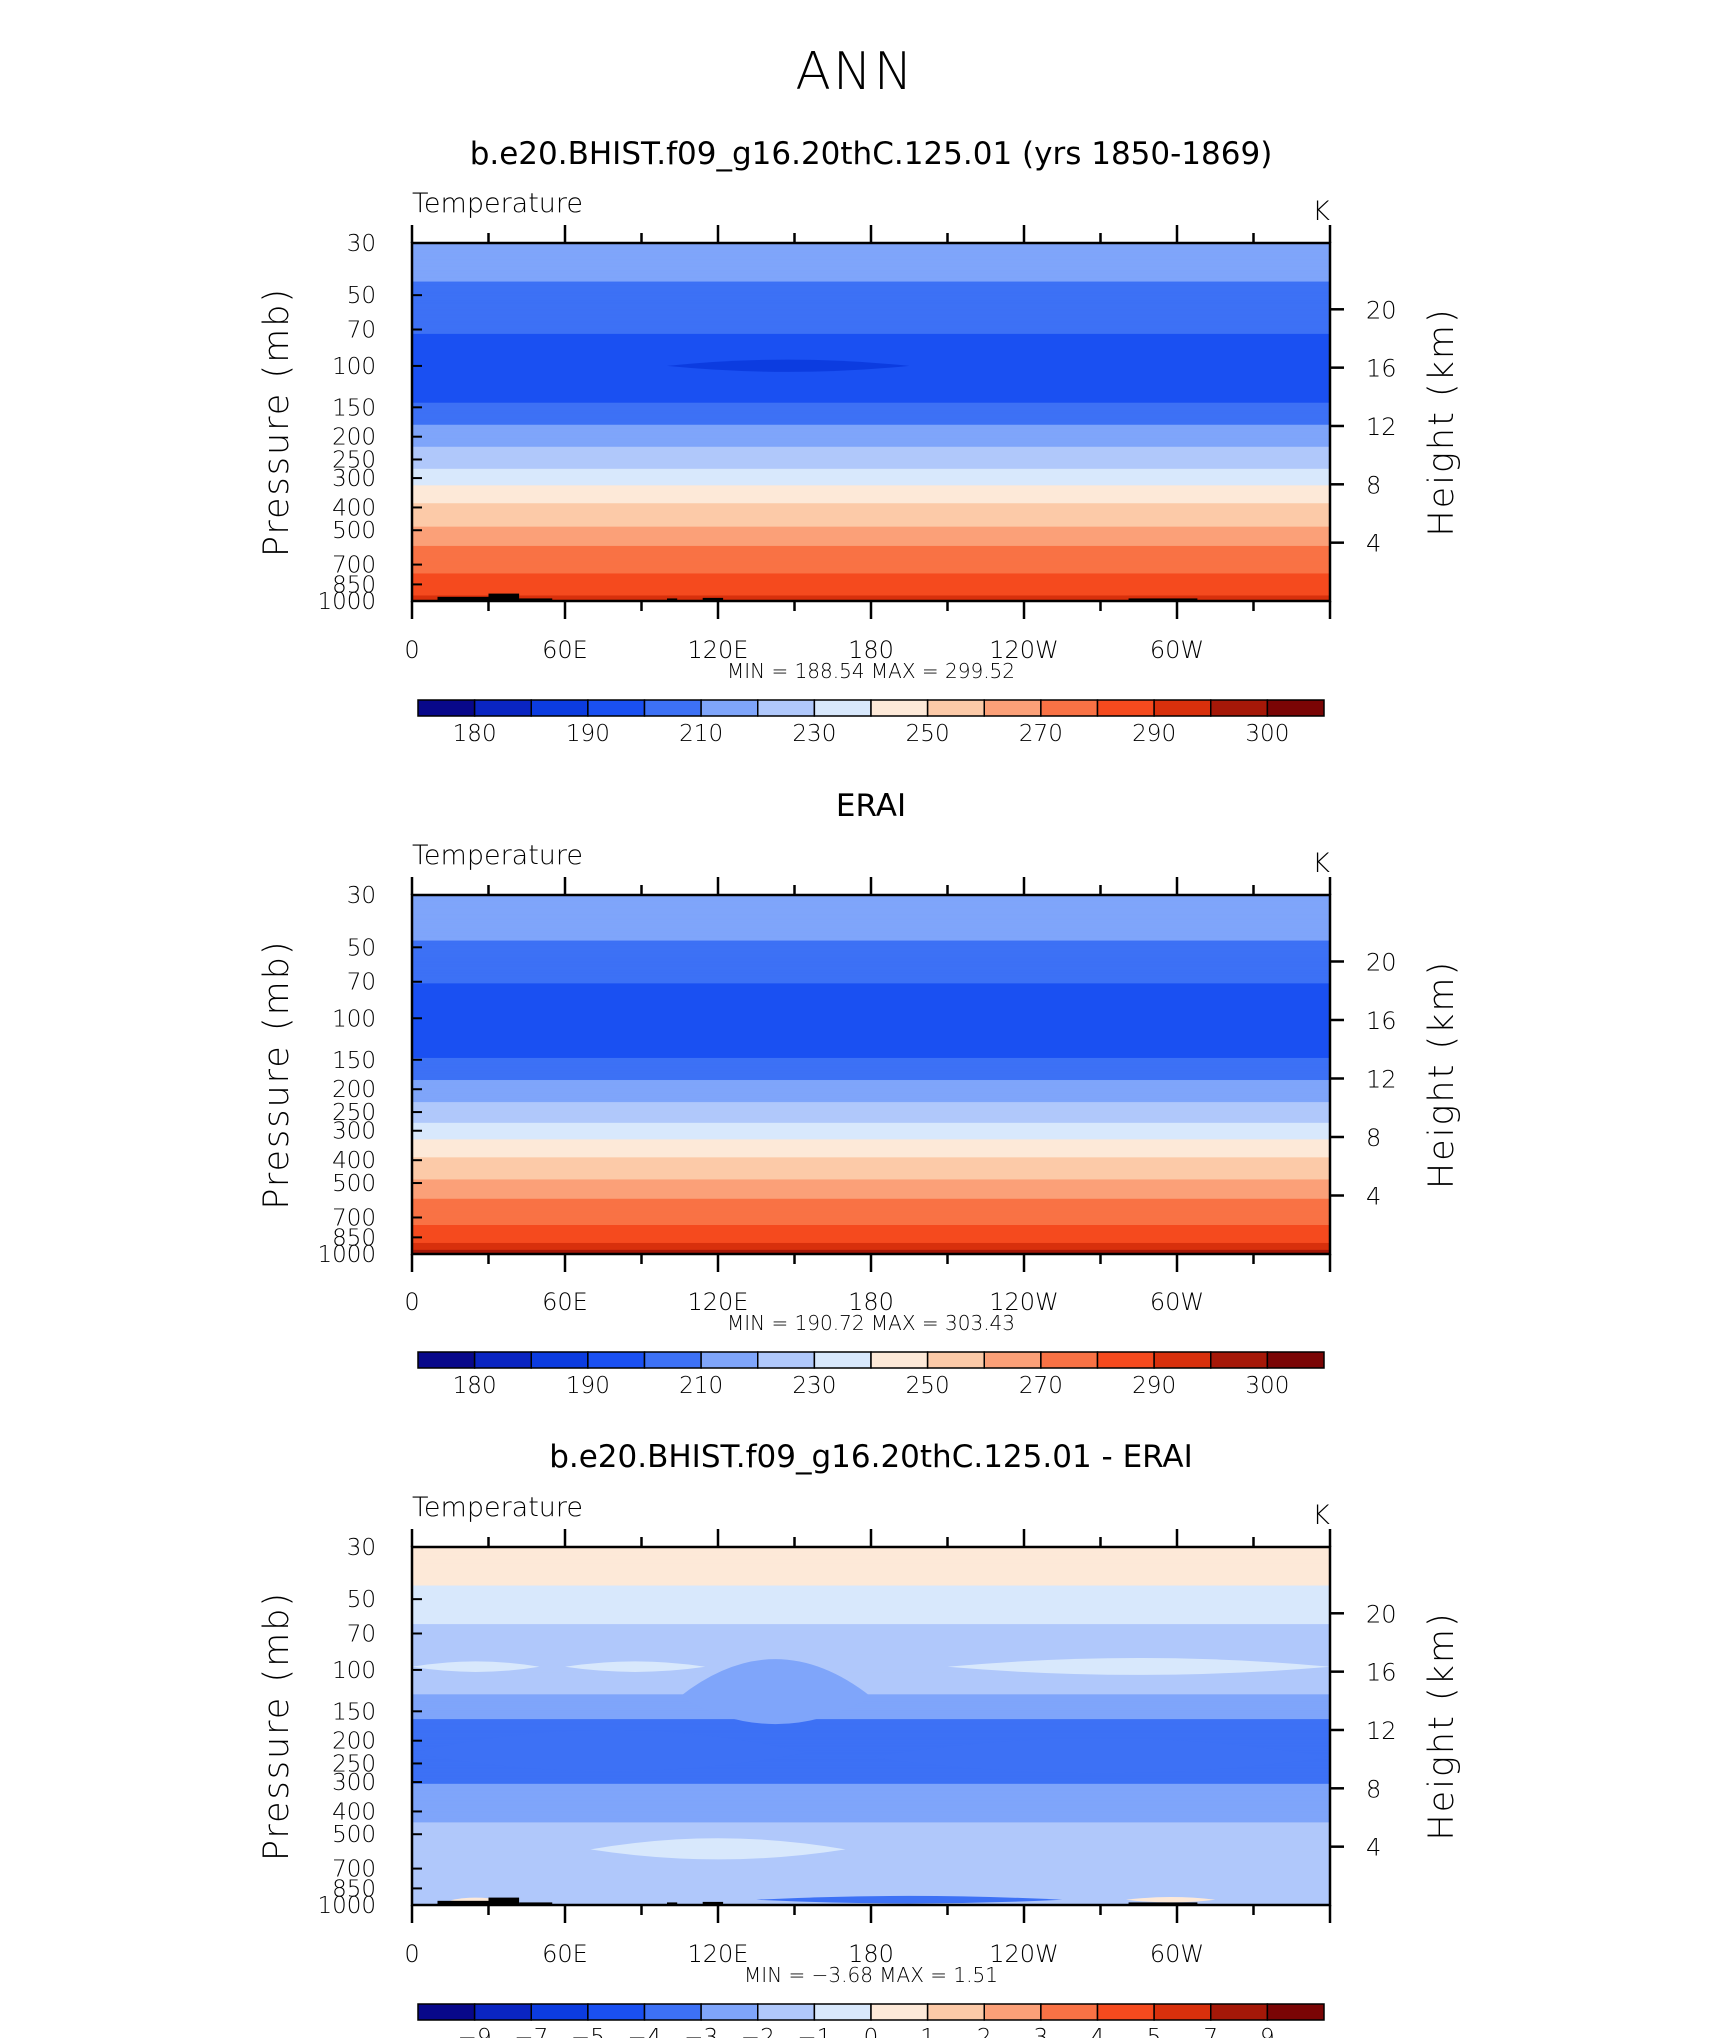  I want to click on colorbar-label: 290, so click(1154, 1386).